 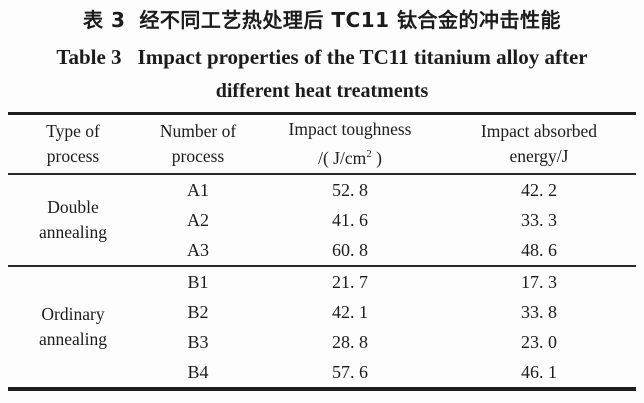 I want to click on unit-post: ), so click(x=376, y=157).